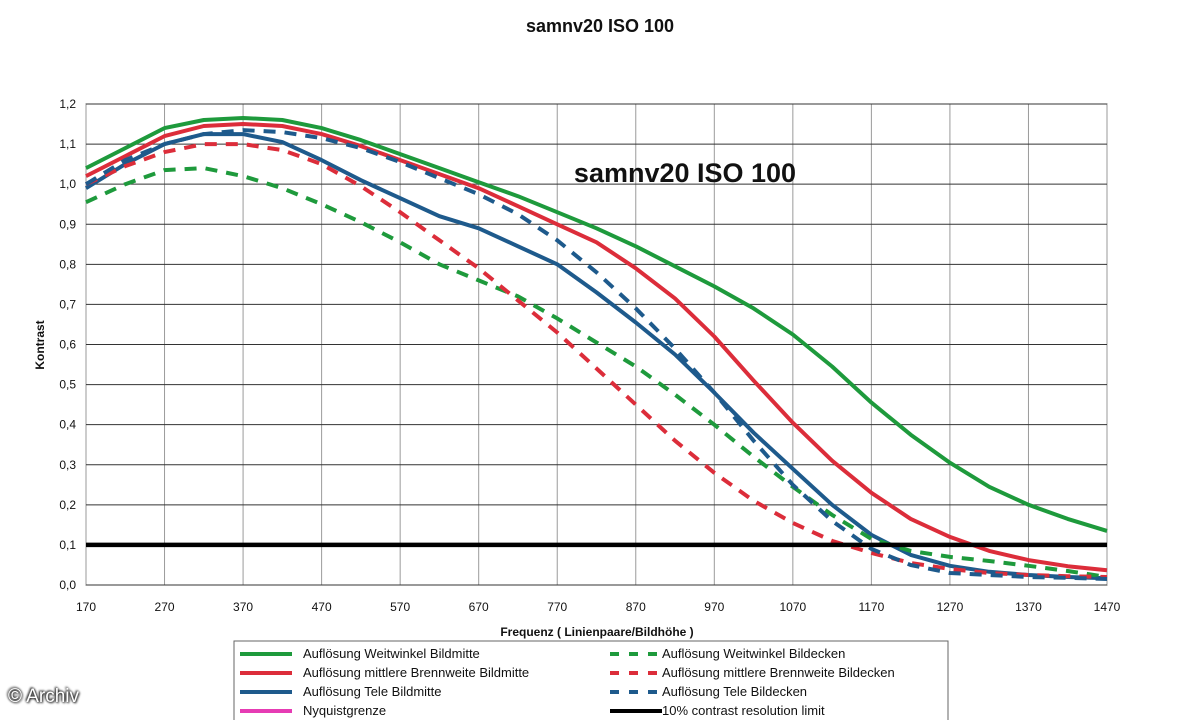 Image resolution: width=1199 pixels, height=720 pixels. What do you see at coordinates (479, 607) in the screenshot?
I see `x-tick-label: 670` at bounding box center [479, 607].